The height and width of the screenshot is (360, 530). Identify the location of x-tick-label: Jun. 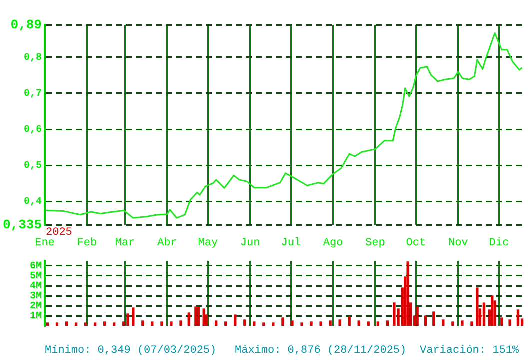
(250, 244).